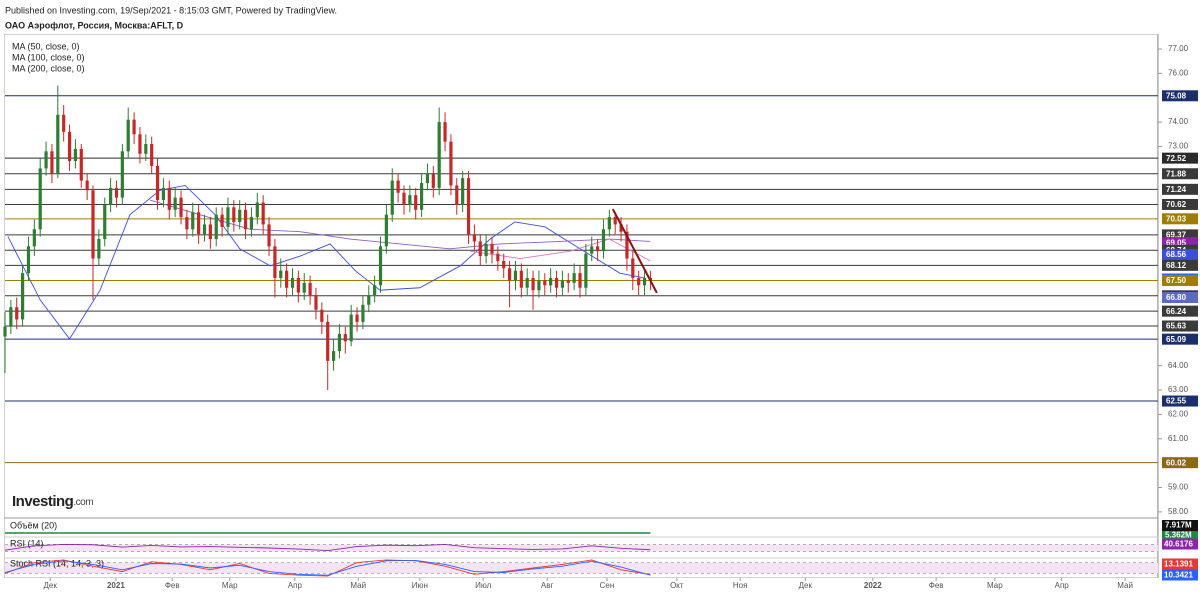 This screenshot has width=1200, height=593. Describe the element at coordinates (873, 585) in the screenshot. I see `x-tick-label: 2022` at that location.